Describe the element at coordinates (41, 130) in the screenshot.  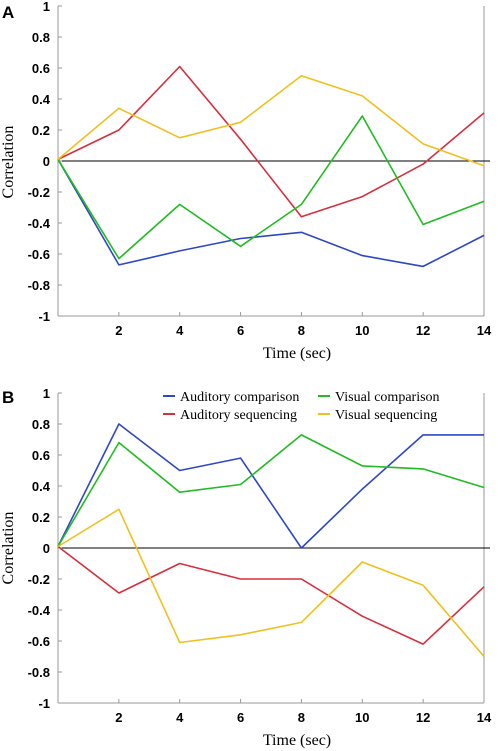
I see `panel-a-y-tick-label: 0.2` at that location.